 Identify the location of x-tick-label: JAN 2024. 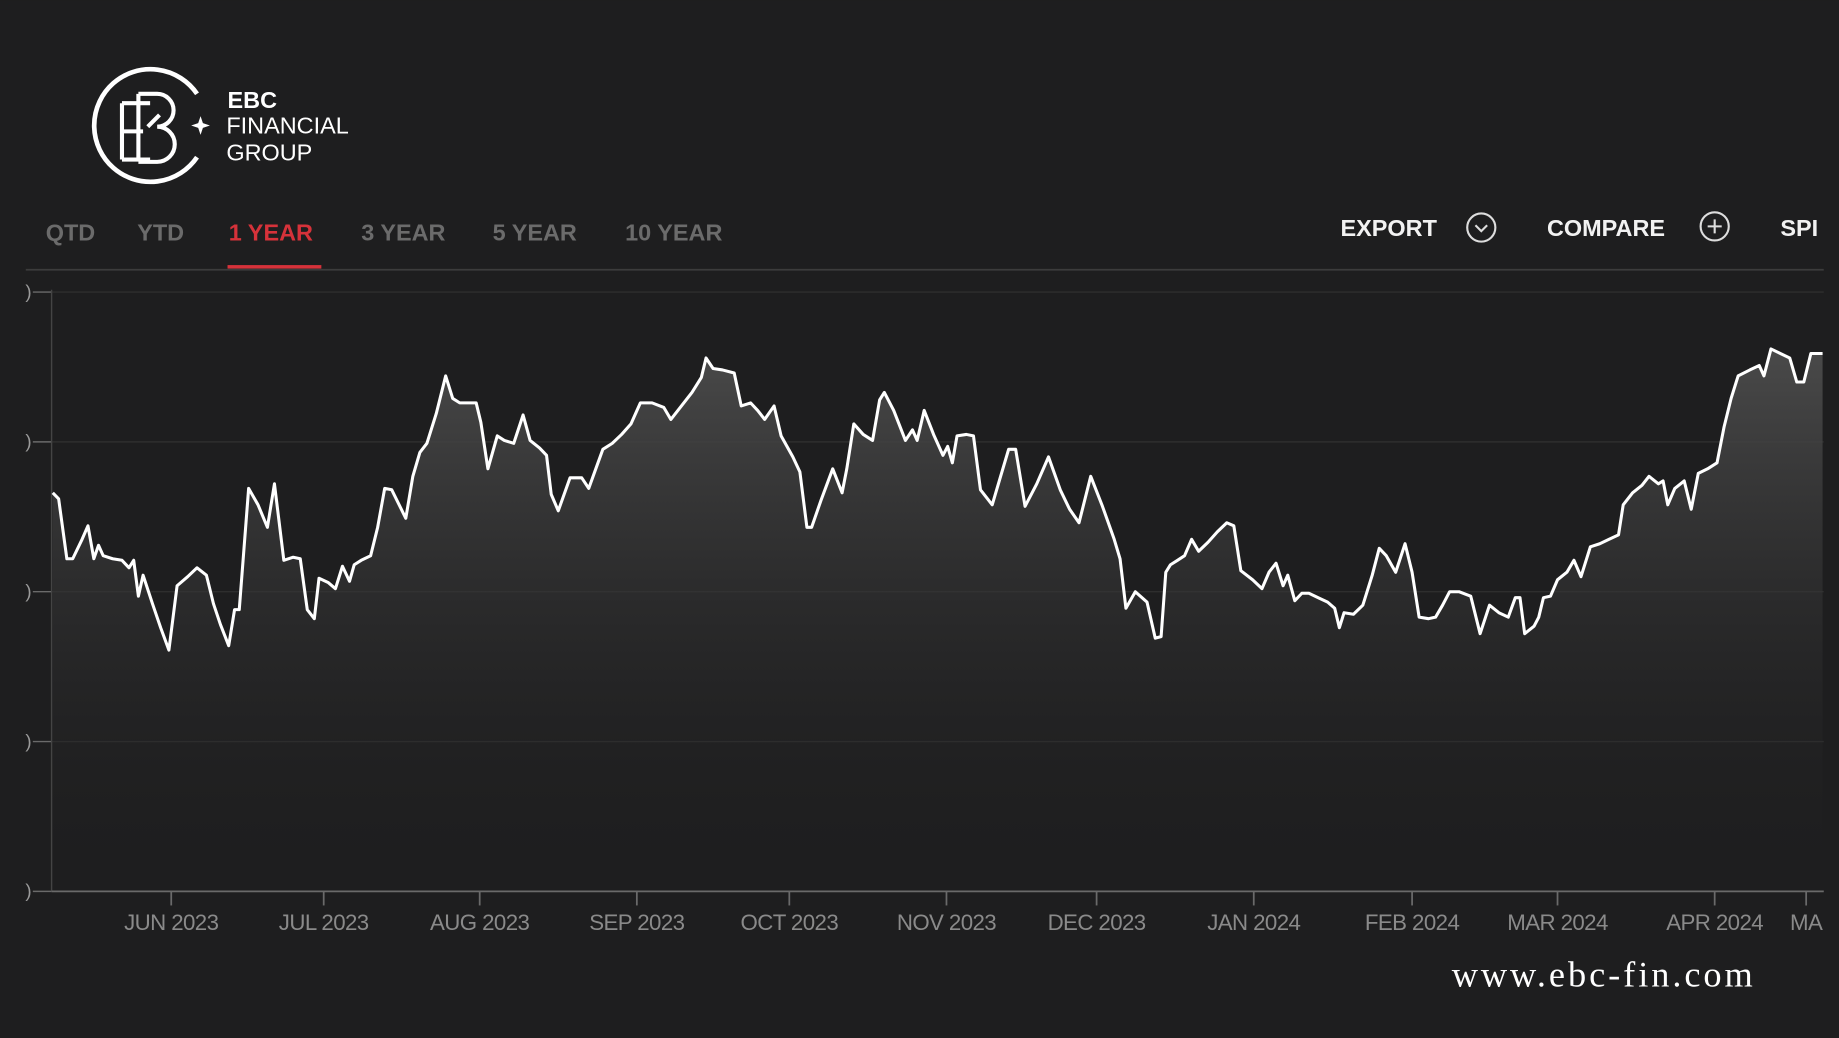
(1253, 922).